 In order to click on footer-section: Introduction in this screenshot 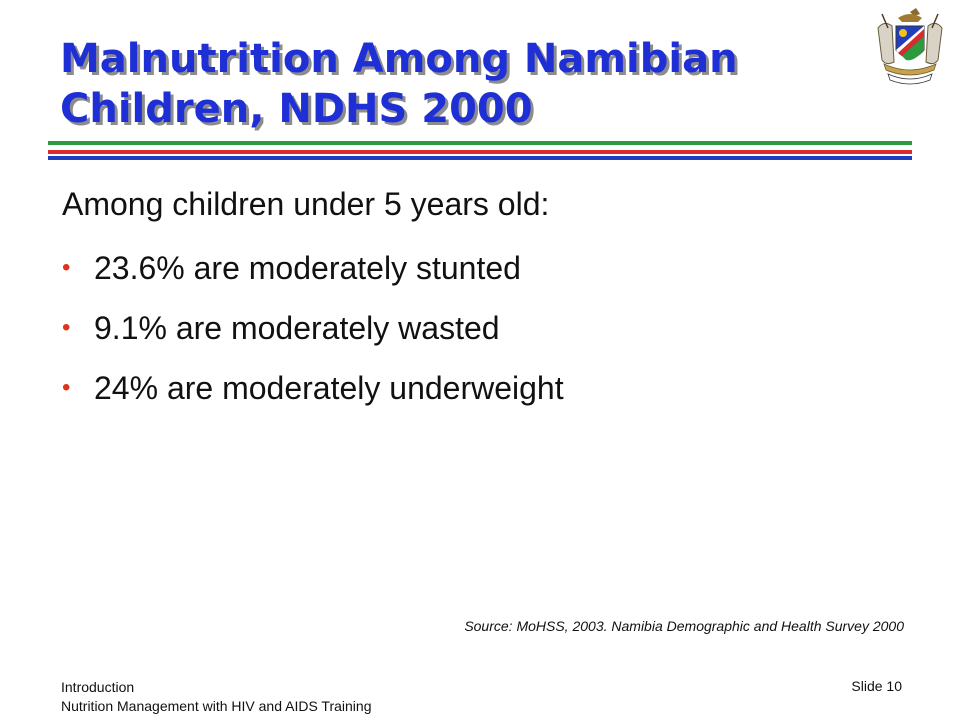, I will do `click(98, 687)`.